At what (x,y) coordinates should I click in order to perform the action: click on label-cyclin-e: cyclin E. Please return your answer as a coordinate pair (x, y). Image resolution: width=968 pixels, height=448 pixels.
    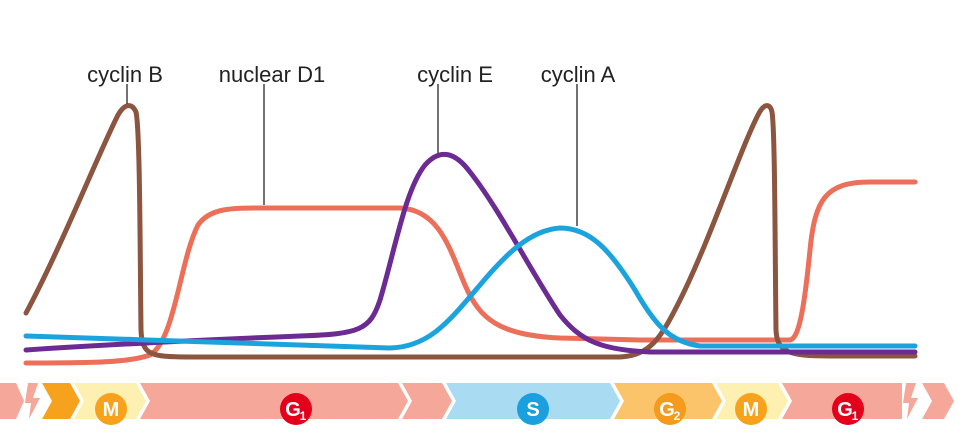
    Looking at the image, I should click on (455, 74).